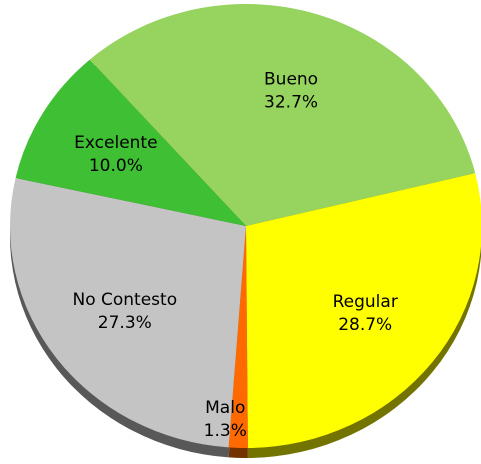  What do you see at coordinates (115, 143) in the screenshot?
I see `slice-label: Excelente` at bounding box center [115, 143].